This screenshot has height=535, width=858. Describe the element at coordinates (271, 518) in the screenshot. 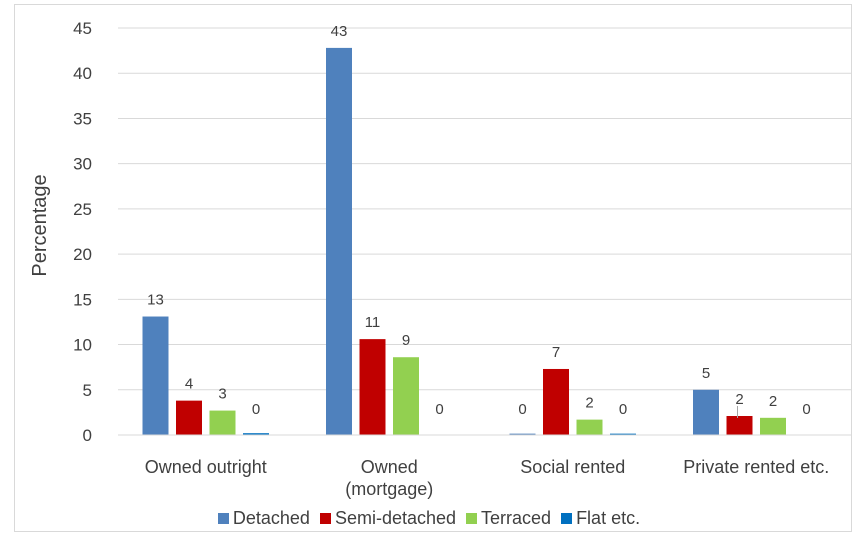

I see `legend-label: Detached` at that location.